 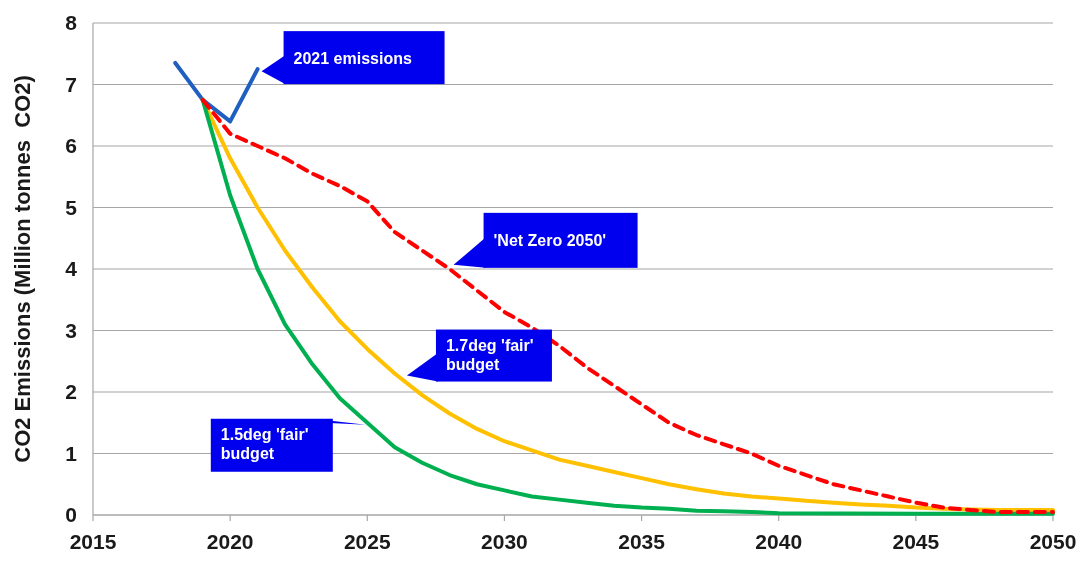 I want to click on x-tick-label: 2035, so click(x=642, y=541).